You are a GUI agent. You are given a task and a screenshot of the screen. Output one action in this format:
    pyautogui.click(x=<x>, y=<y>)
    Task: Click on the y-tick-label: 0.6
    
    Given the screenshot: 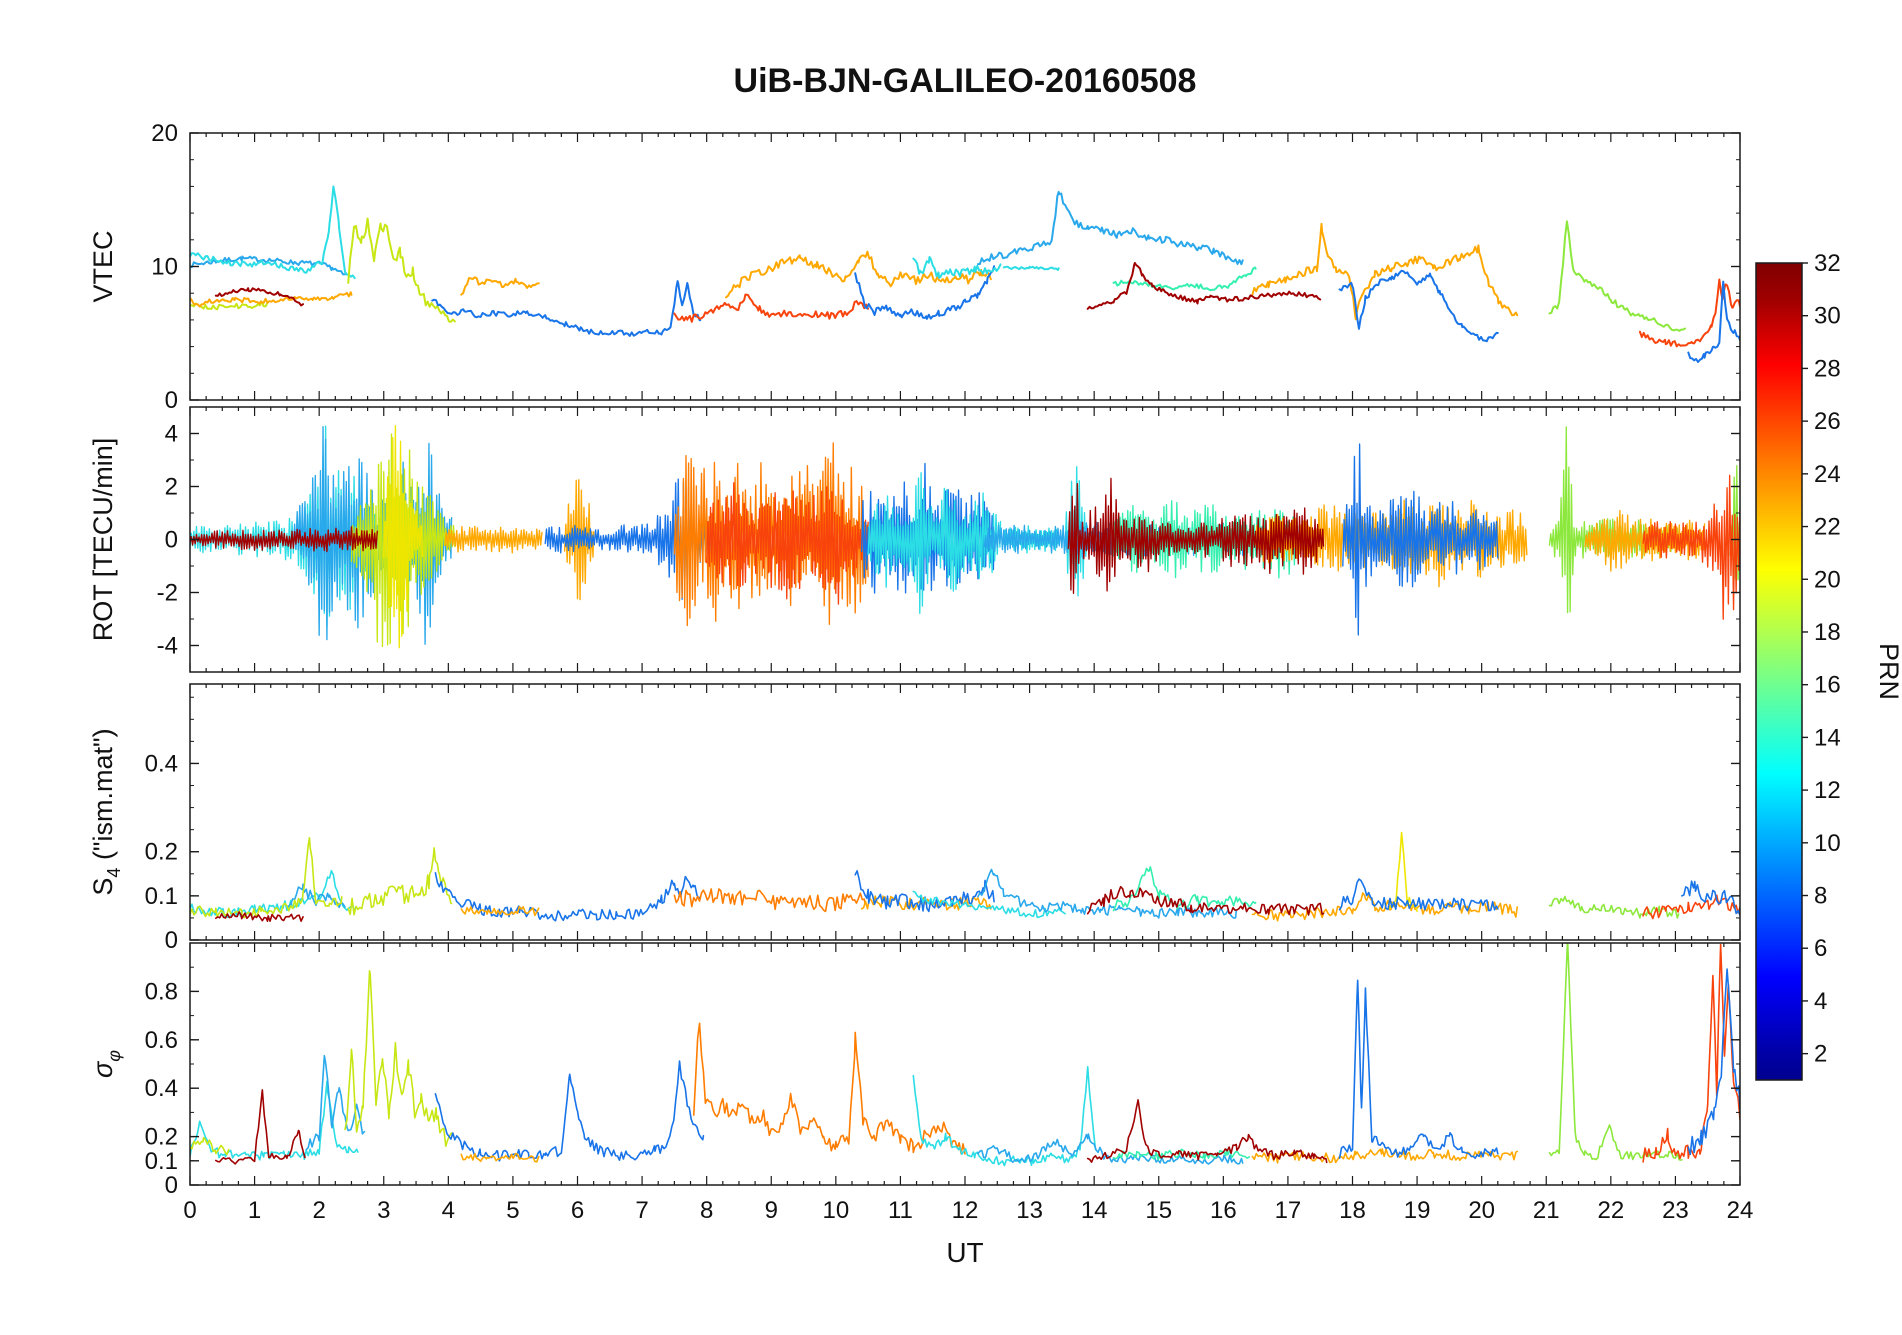 What is the action you would take?
    pyautogui.click(x=161, y=1040)
    